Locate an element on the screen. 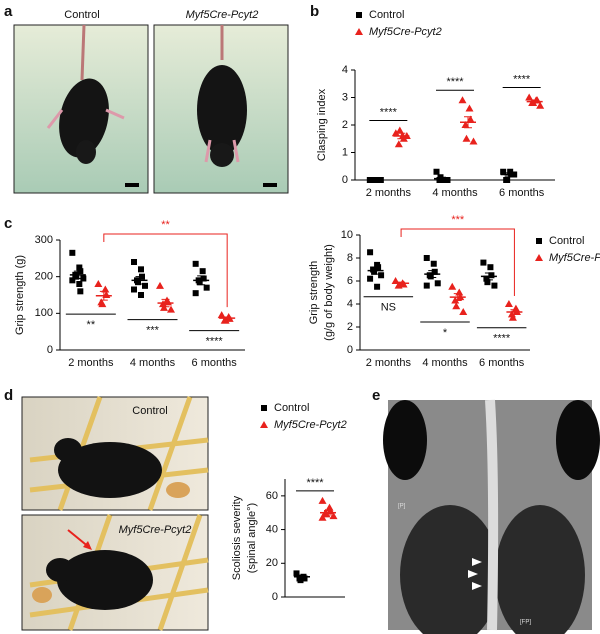  mri-label: [P] is located at coordinates (402, 507).